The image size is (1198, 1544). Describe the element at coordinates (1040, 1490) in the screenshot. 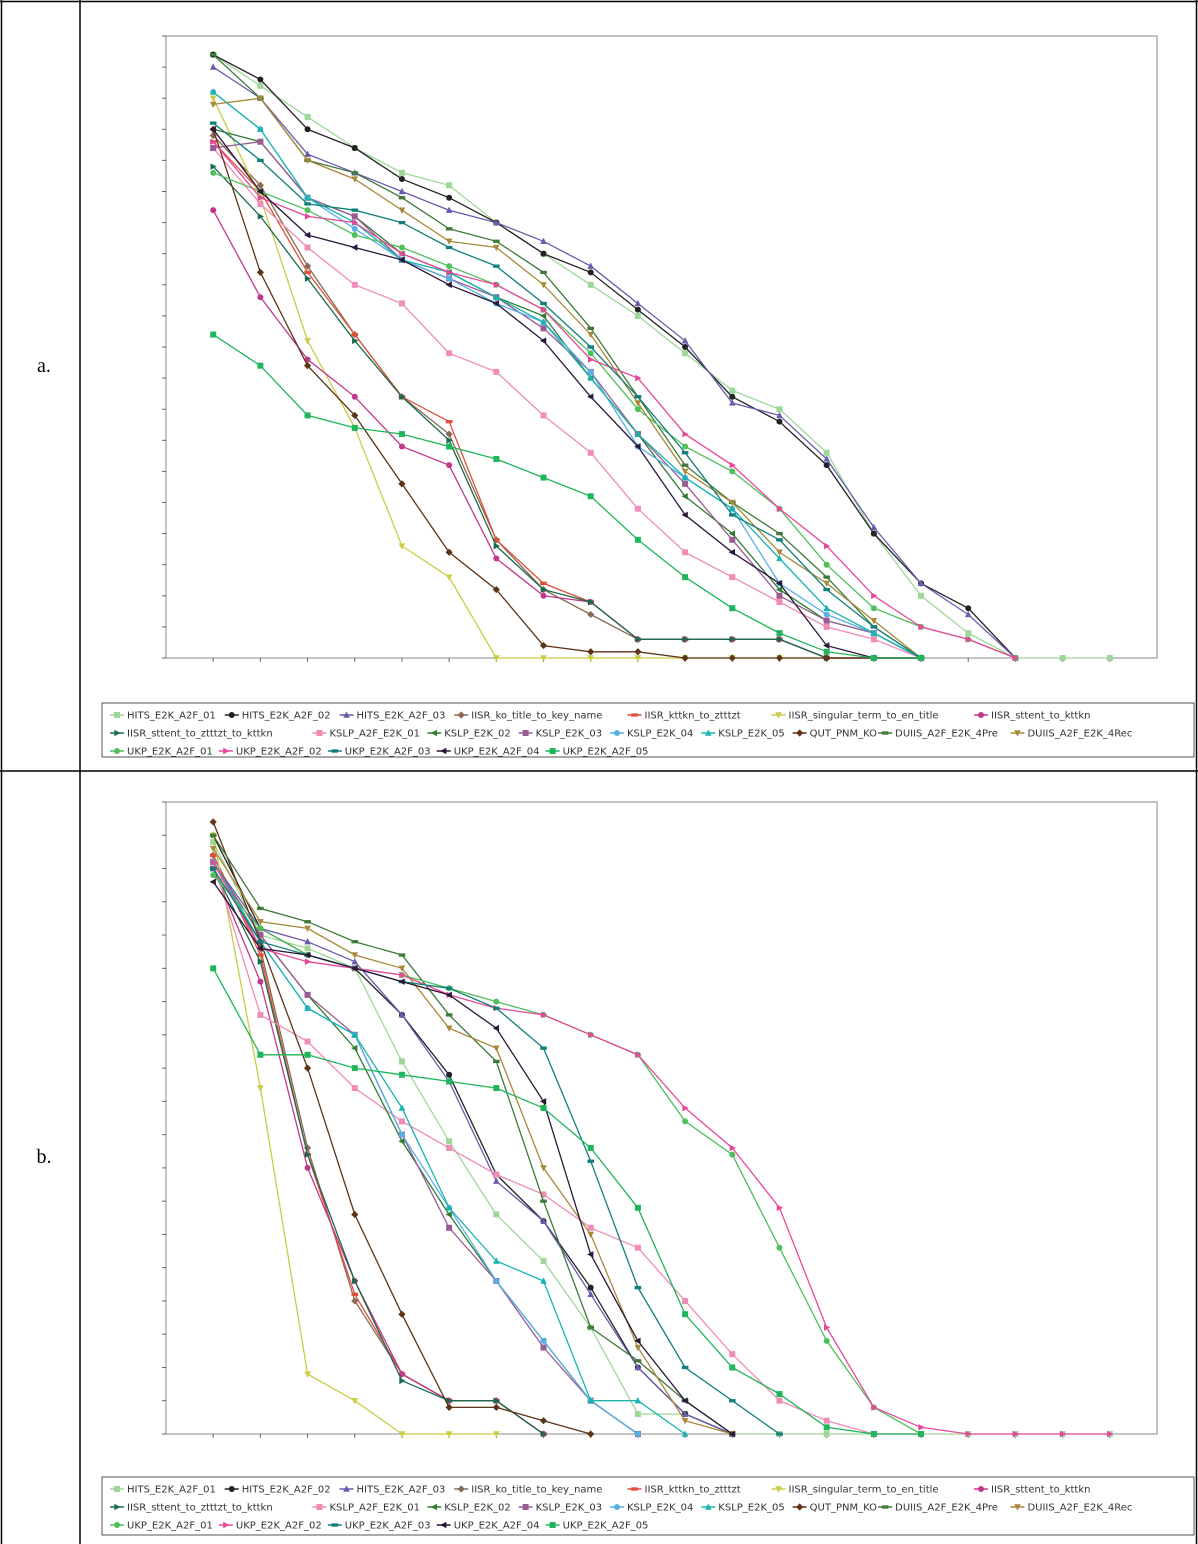

I see `legend-label: IISR_sttent_to_kttkn` at that location.